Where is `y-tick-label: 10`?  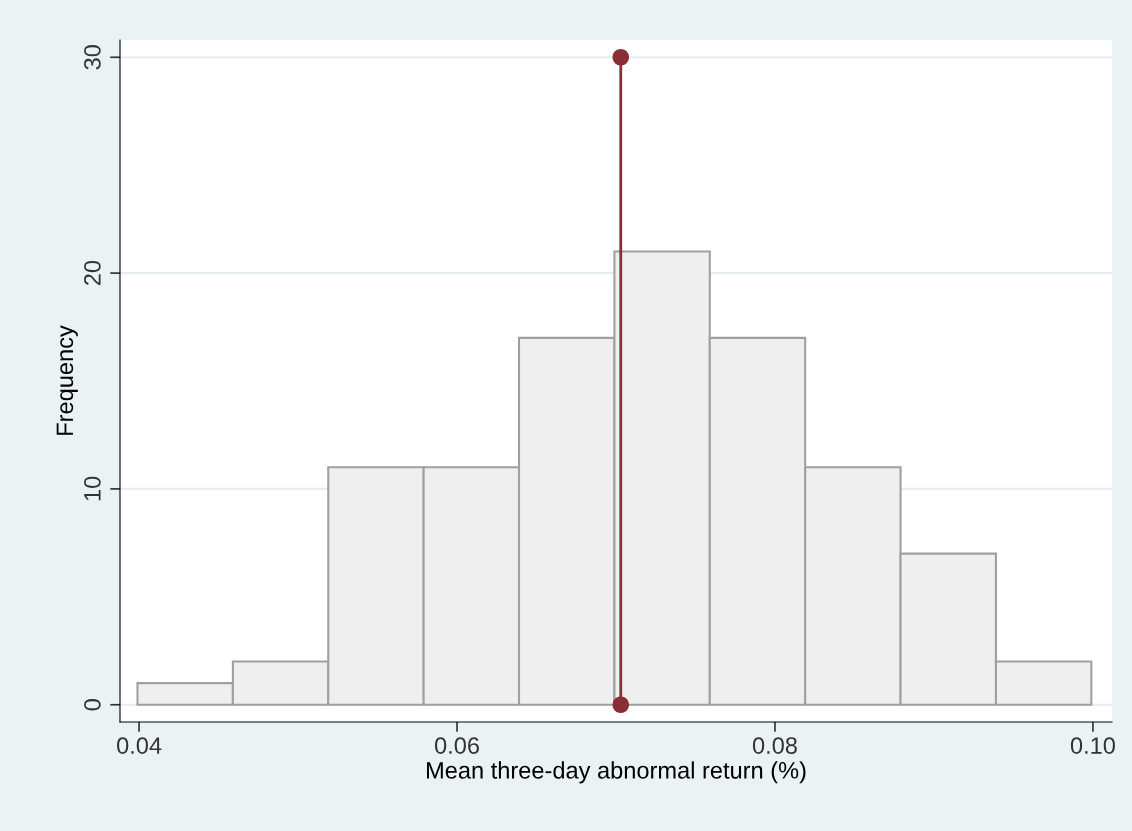 y-tick-label: 10 is located at coordinates (92, 488).